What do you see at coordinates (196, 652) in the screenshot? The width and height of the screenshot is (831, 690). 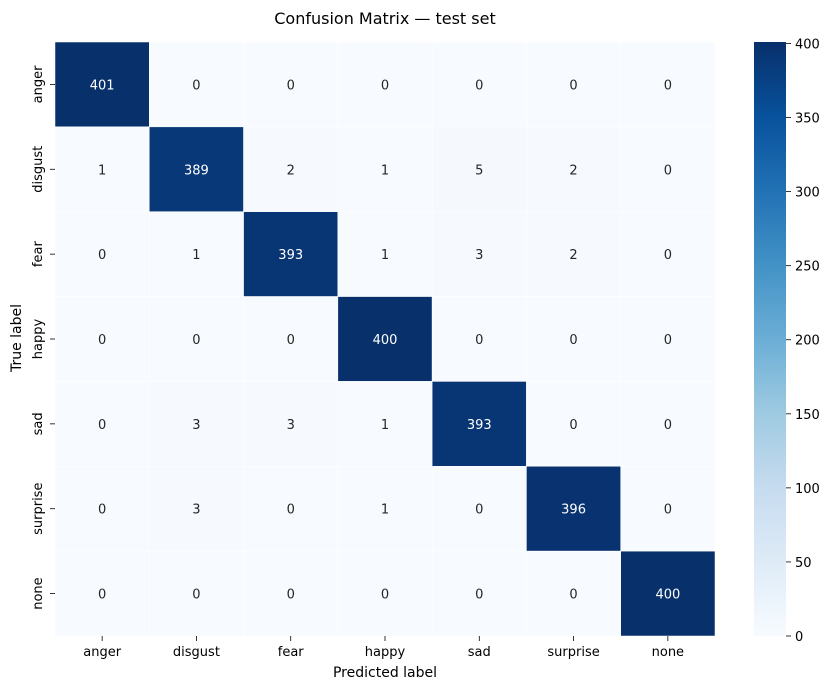 I see `x-tick-label: disgust` at bounding box center [196, 652].